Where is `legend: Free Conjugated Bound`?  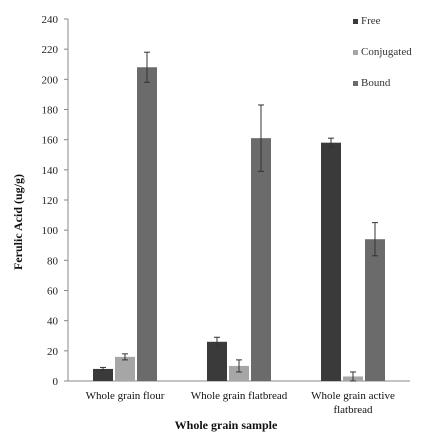
legend: Free Conjugated Bound is located at coordinates (382, 52).